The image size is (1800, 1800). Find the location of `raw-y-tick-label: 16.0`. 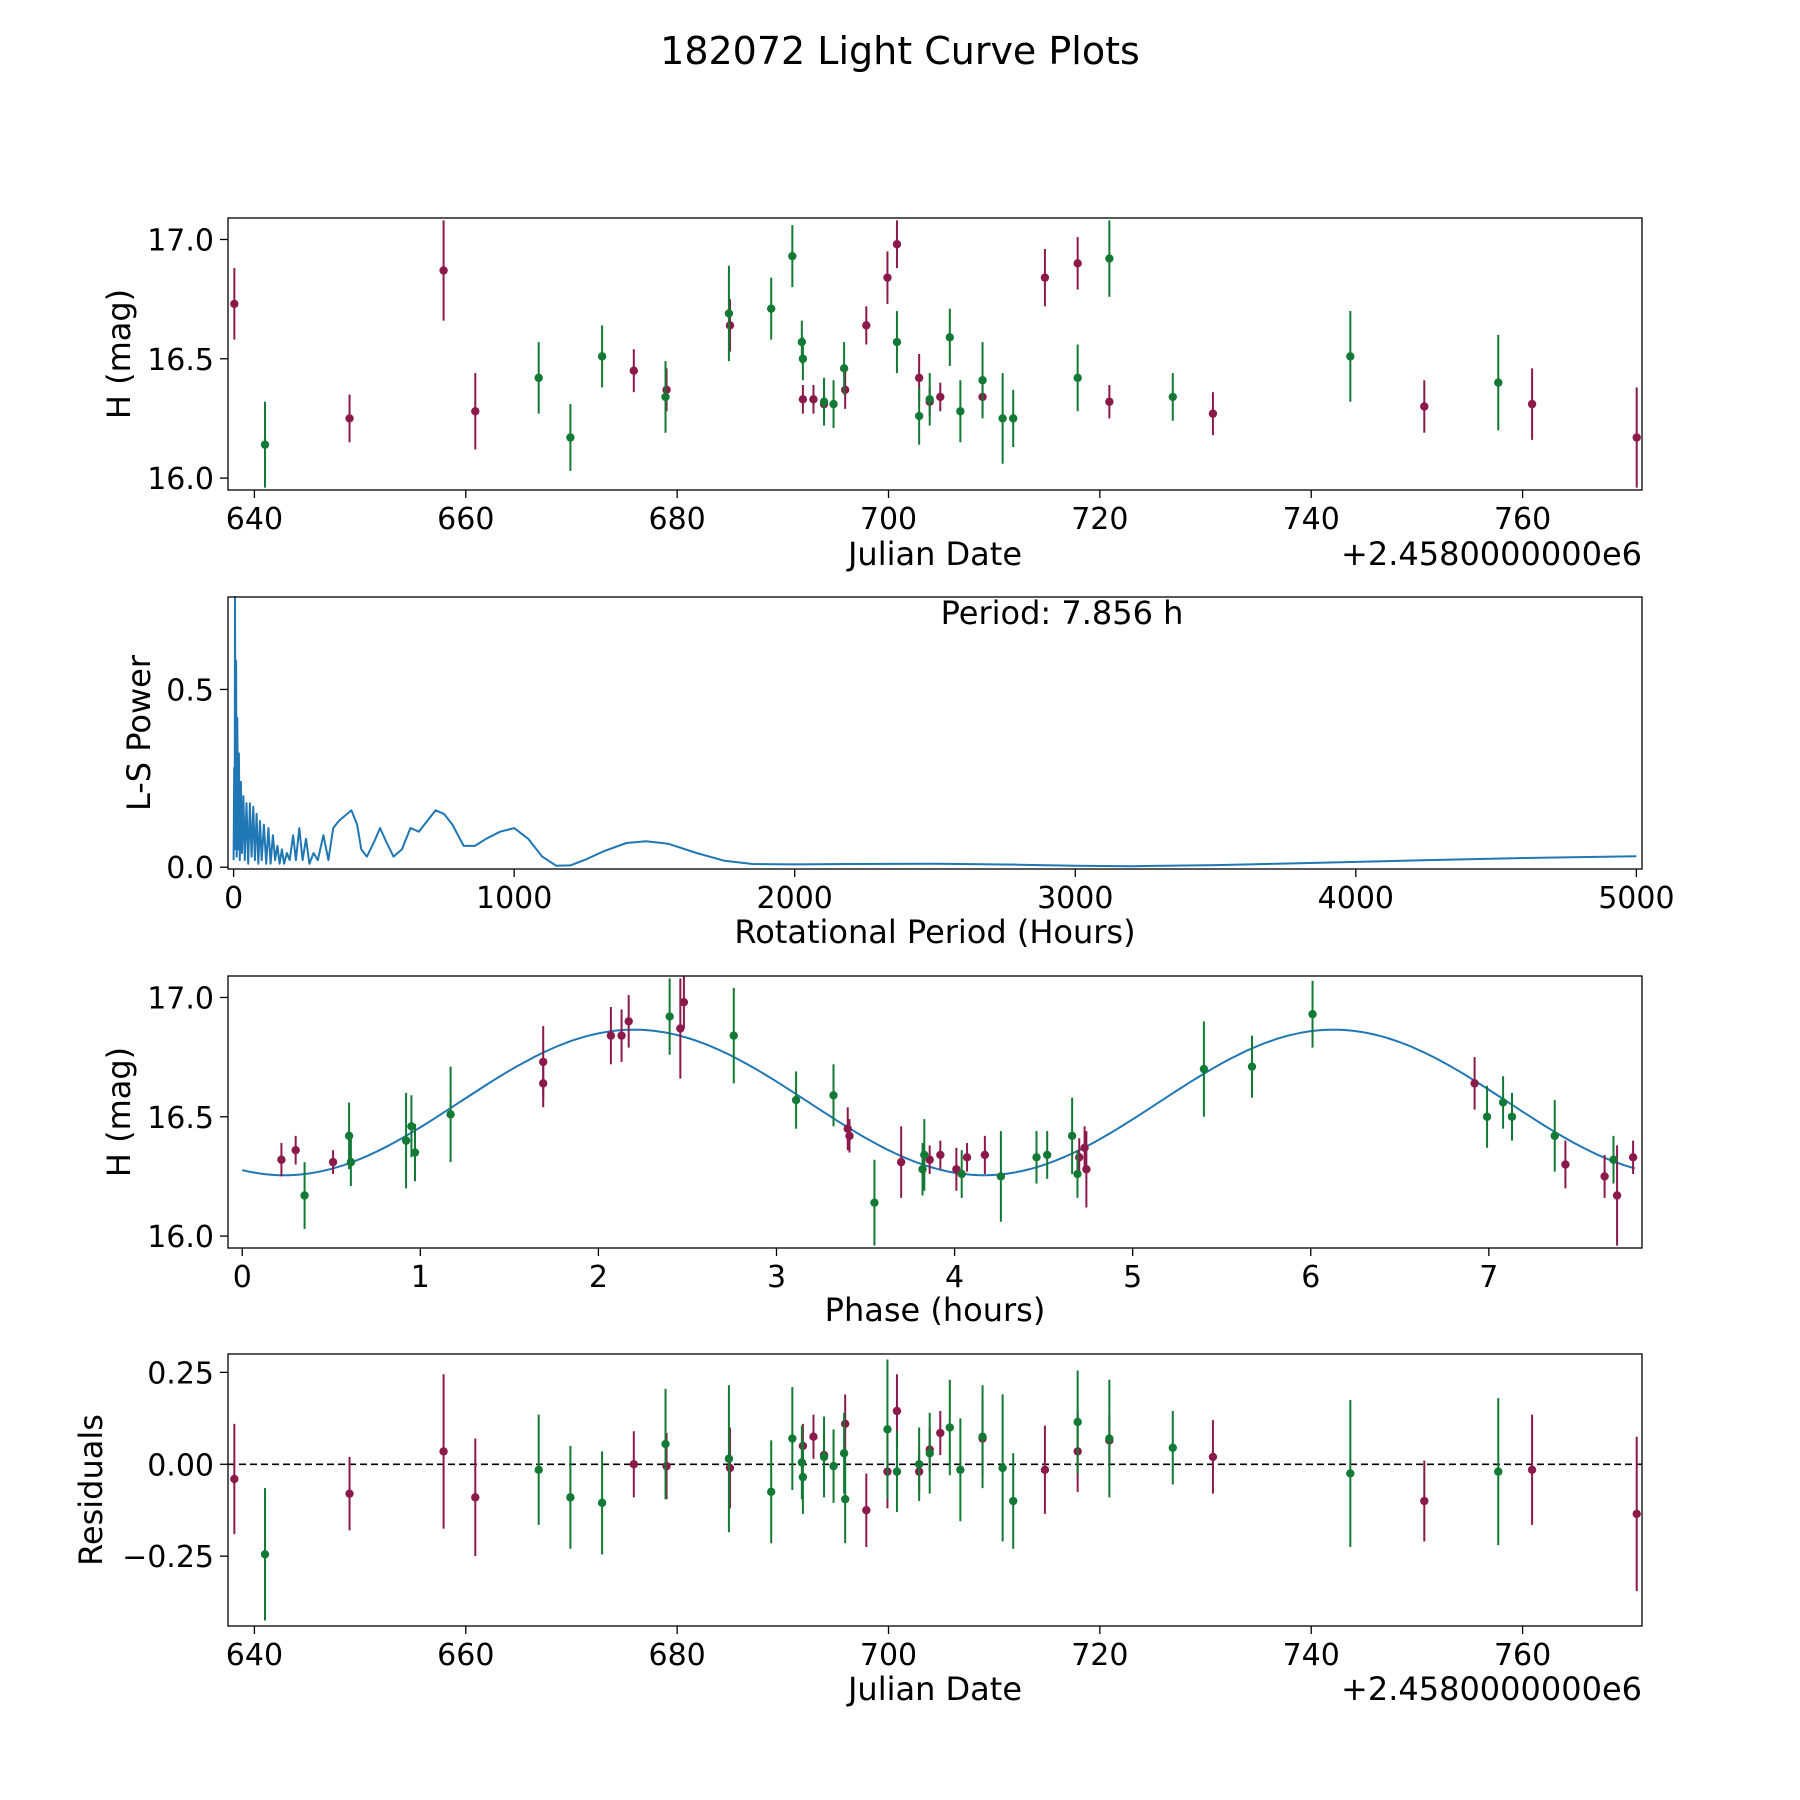

raw-y-tick-label: 16.0 is located at coordinates (180, 479).